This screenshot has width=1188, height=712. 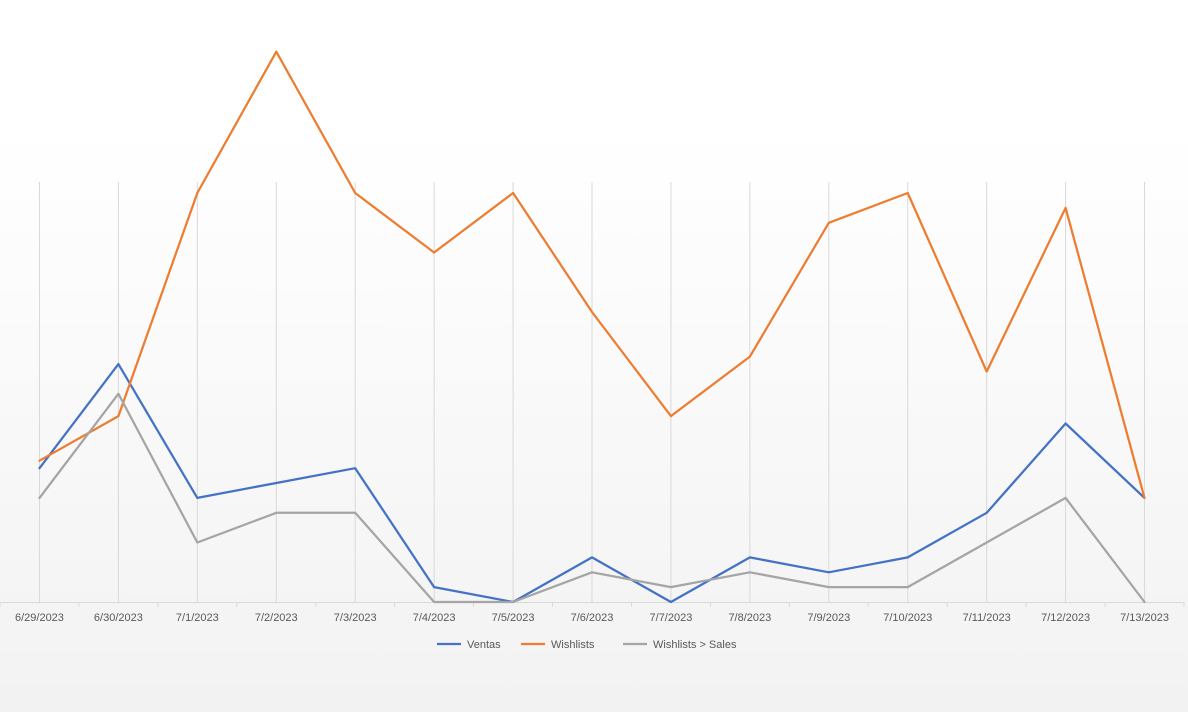 I want to click on x-tick-label: 7/6/2023, so click(x=592, y=618).